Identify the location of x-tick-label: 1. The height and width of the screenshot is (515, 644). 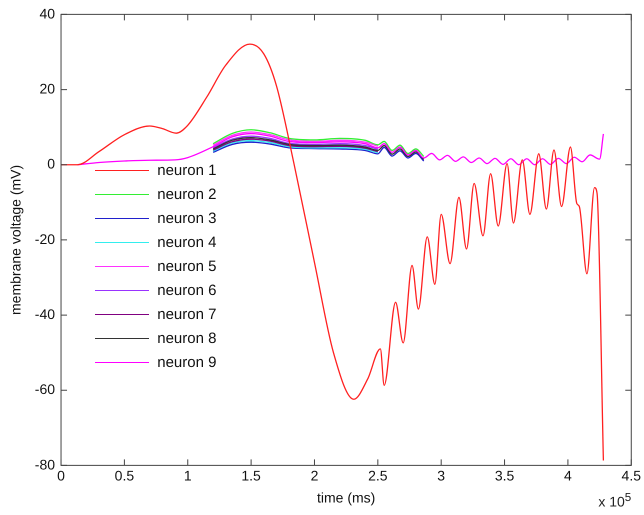
(188, 476).